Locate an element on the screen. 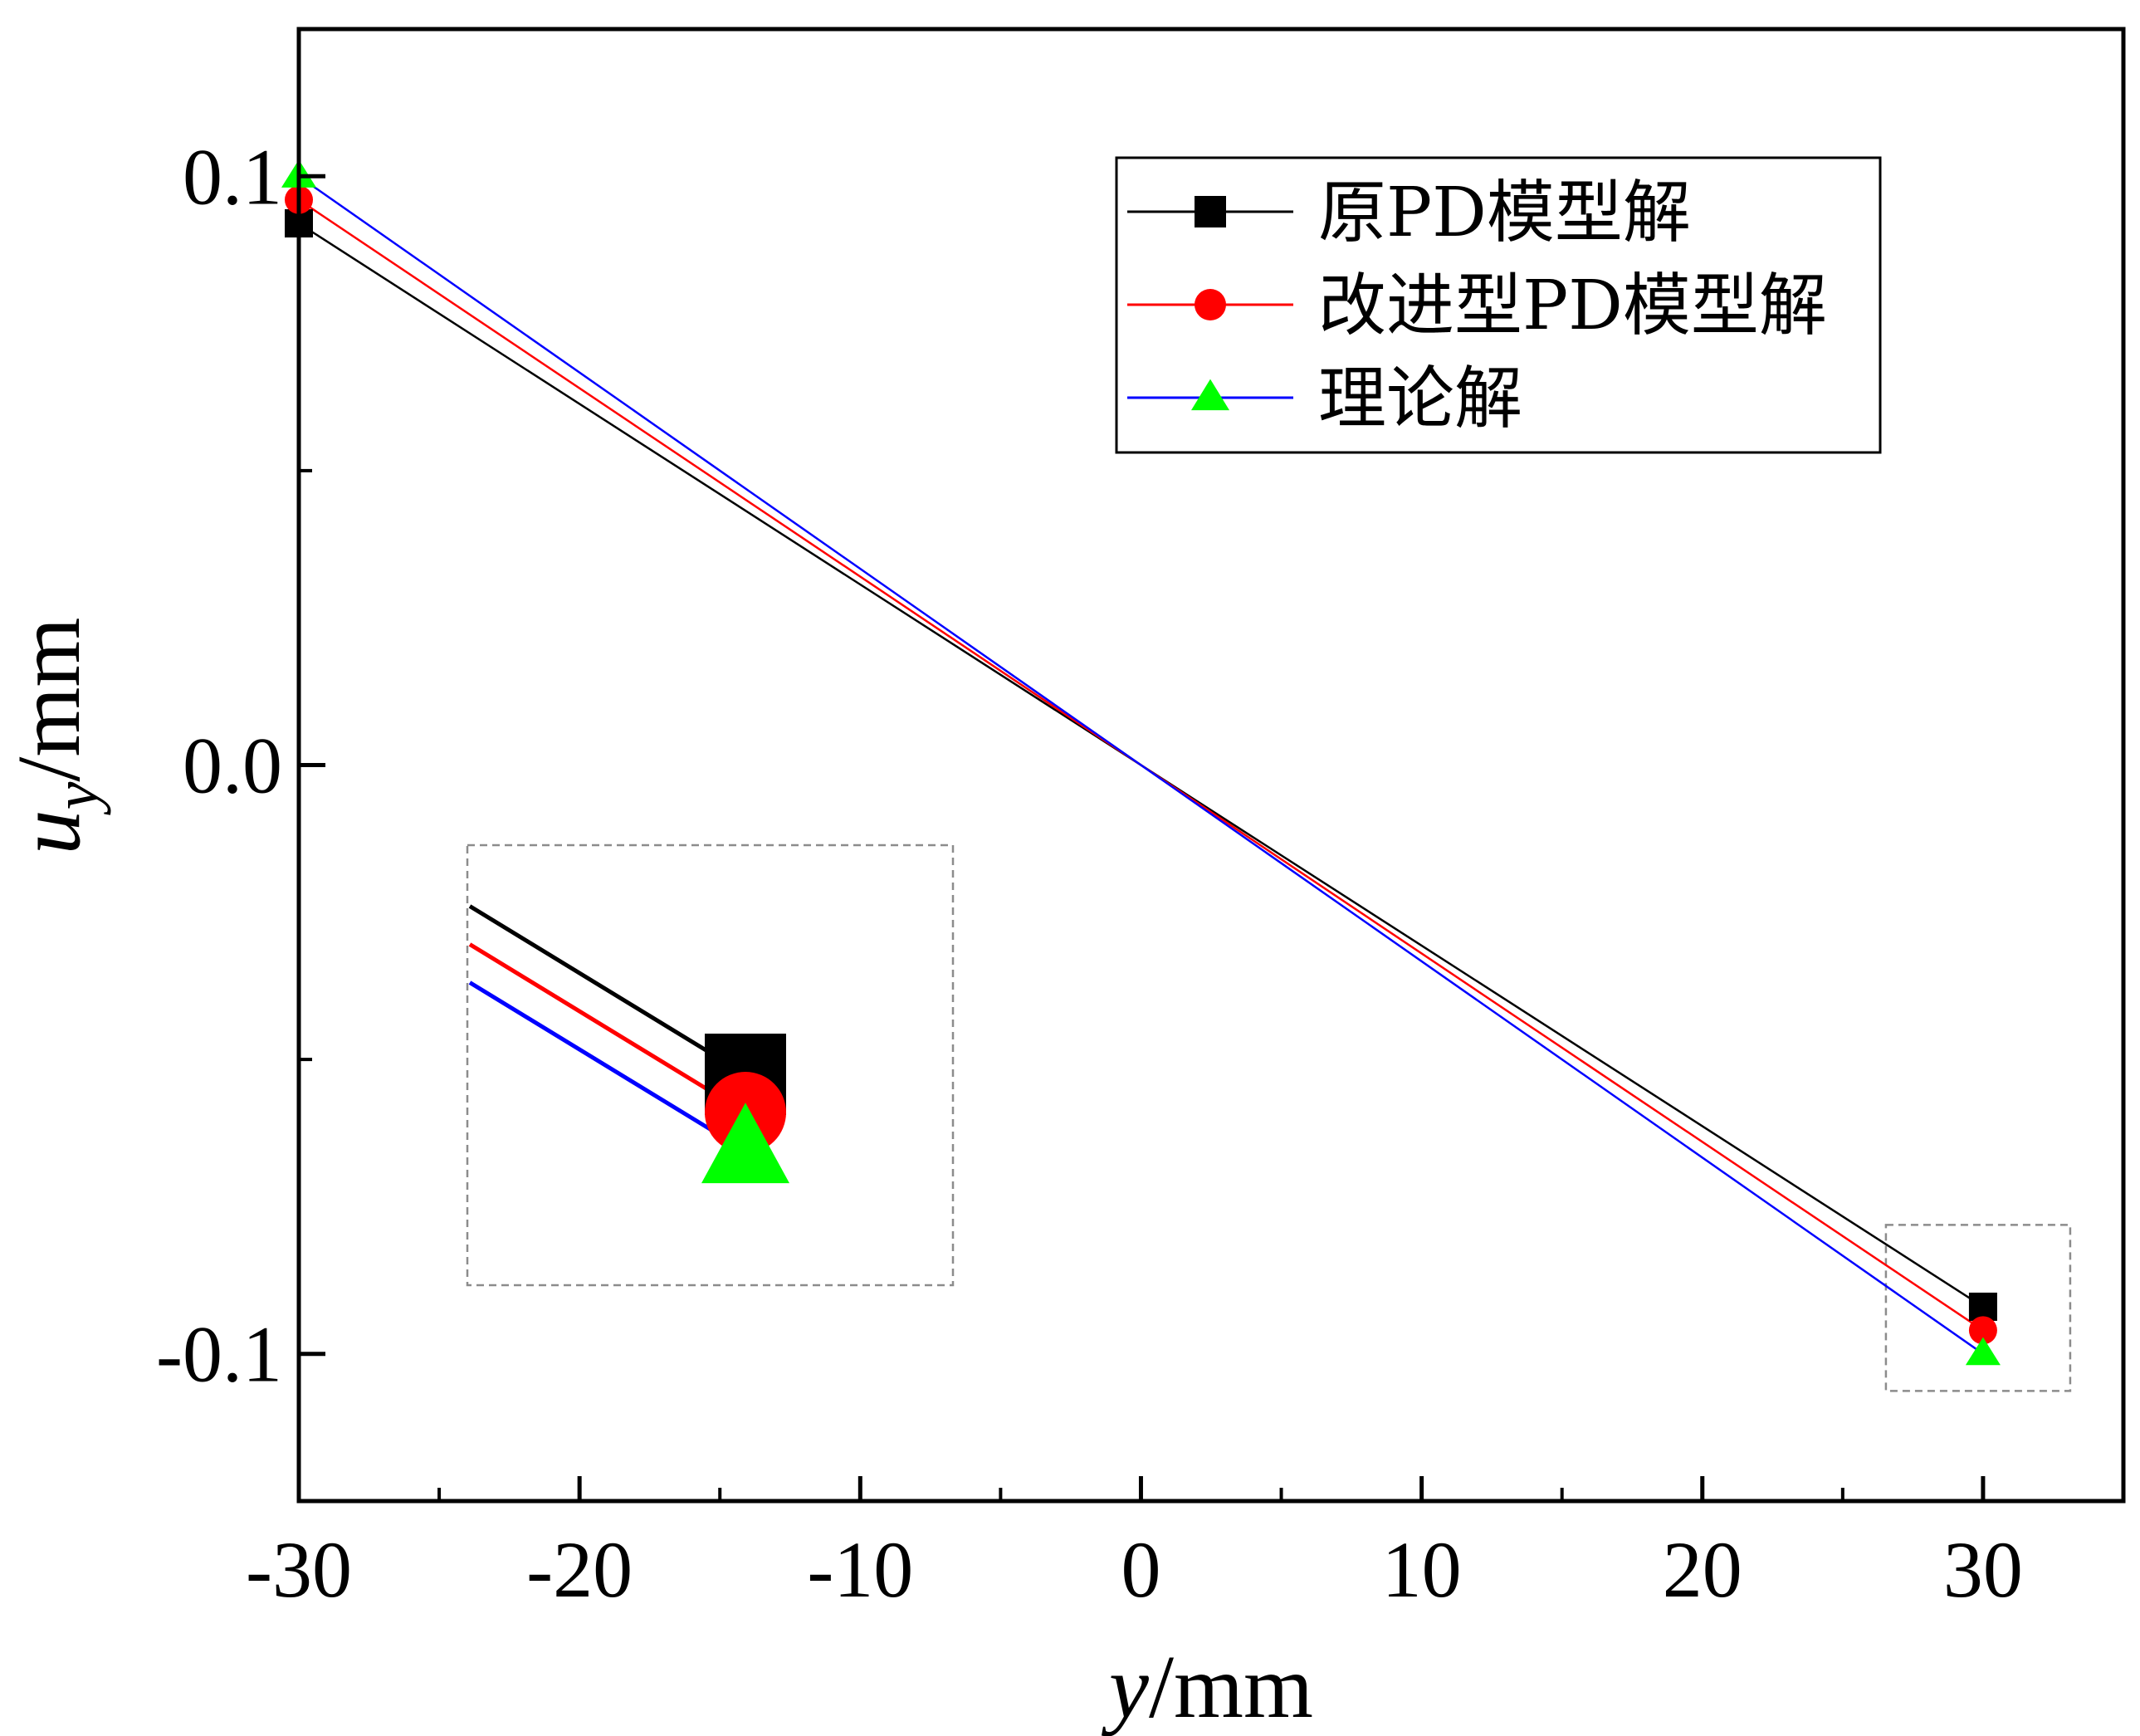 The image size is (2140, 1736). x-tick-label: 30 is located at coordinates (1983, 1569).